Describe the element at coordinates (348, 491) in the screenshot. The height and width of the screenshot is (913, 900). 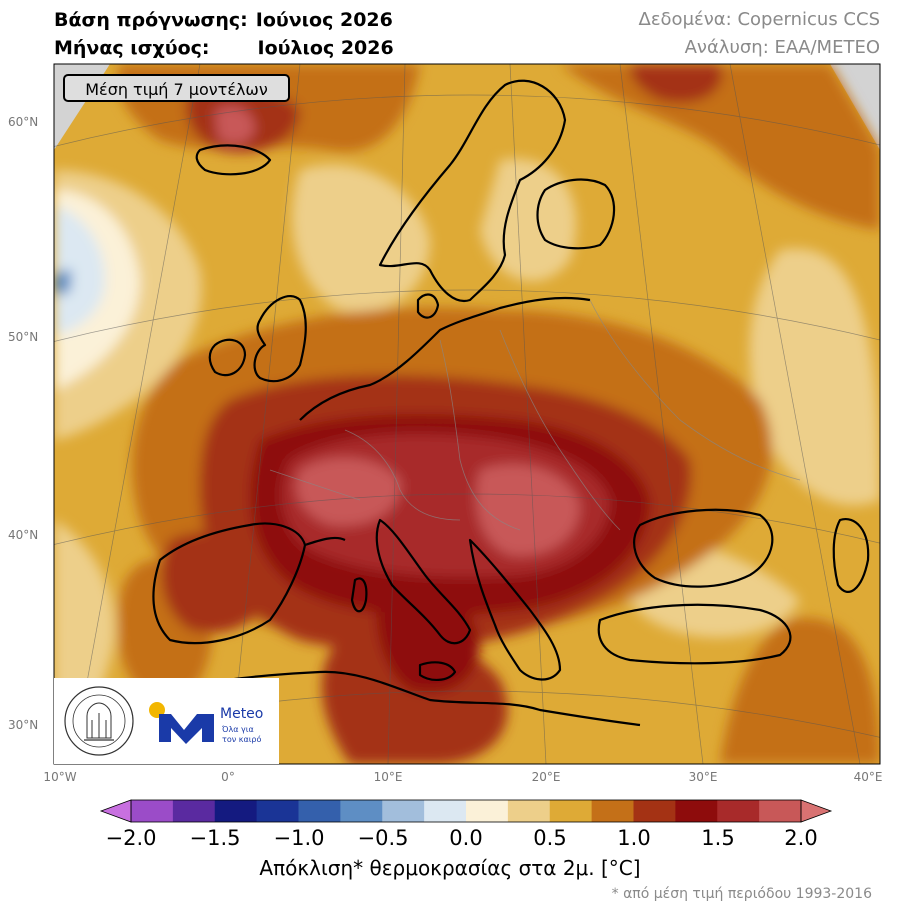
I see `anomaly-zone-peak-west` at that location.